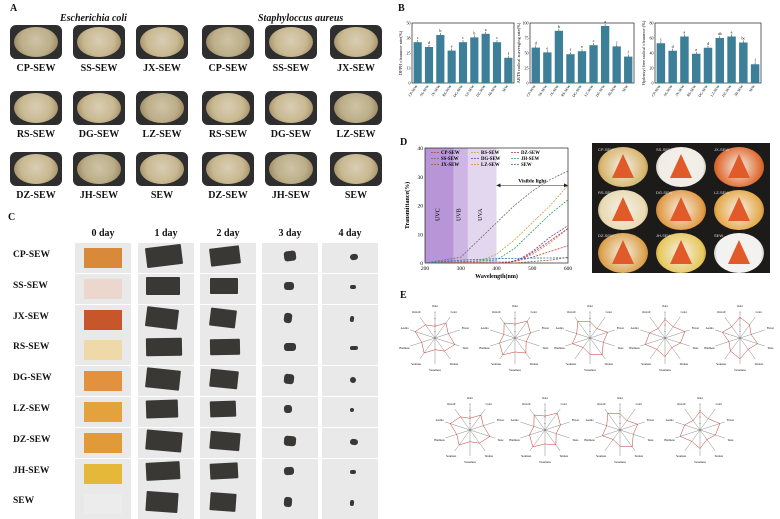 Image resolution: width=780 pixels, height=519 pixels. Describe the element at coordinates (32, 378) in the screenshot. I see `sample-label: DG-SEW` at that location.